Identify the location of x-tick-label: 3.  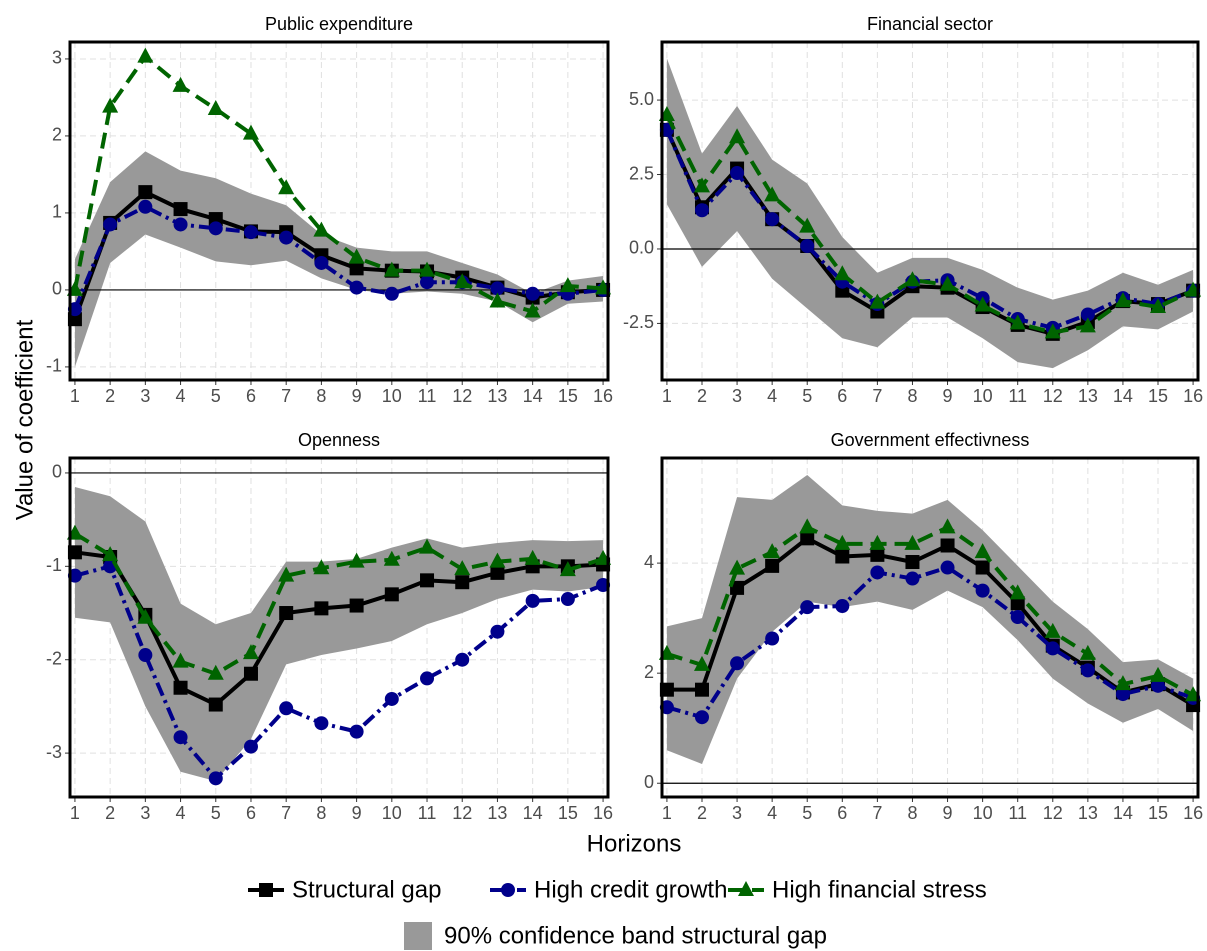
(737, 396).